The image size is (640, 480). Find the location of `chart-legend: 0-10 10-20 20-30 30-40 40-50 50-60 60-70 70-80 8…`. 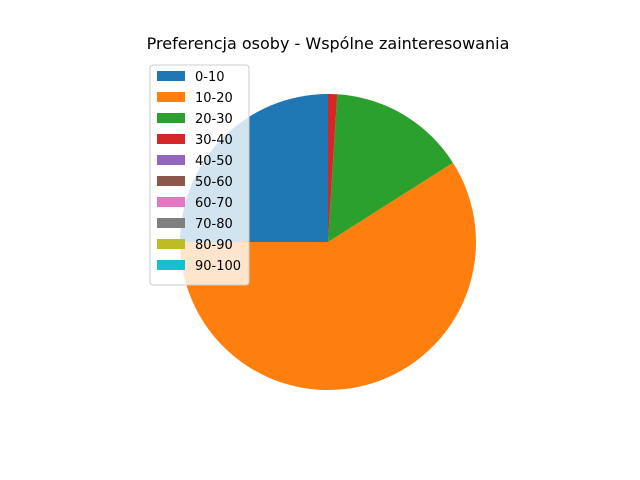

chart-legend: 0-10 10-20 20-30 30-40 40-50 50-60 60-70 70-80 8… is located at coordinates (199, 175).